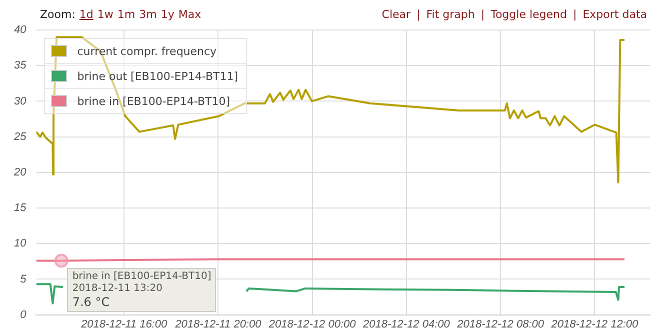  What do you see at coordinates (20, 136) in the screenshot?
I see `y-tick-label: 25` at bounding box center [20, 136].